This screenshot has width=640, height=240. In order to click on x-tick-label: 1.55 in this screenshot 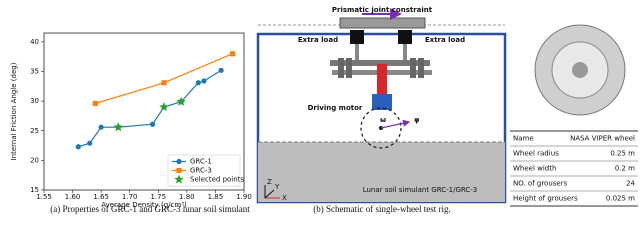, I will do `click(44, 197)`.